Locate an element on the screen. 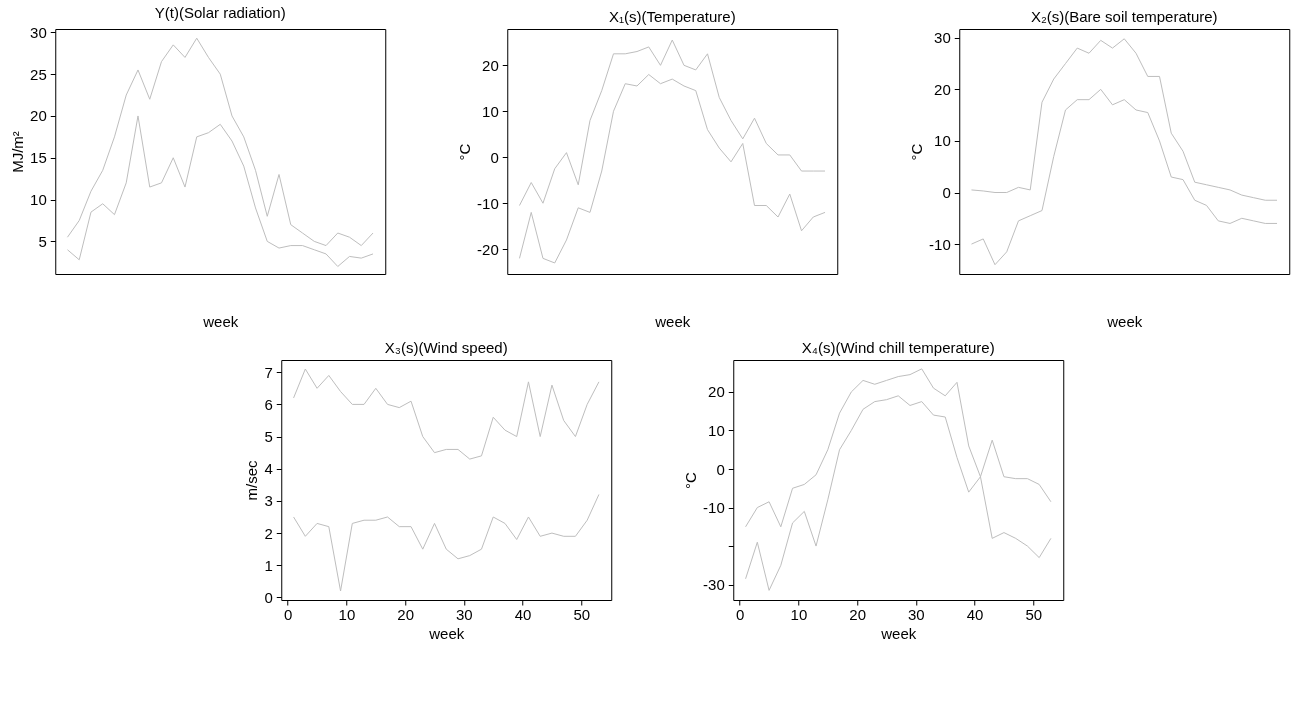  chart-title: Y(t)(Solar radiation) is located at coordinates (220, 13).